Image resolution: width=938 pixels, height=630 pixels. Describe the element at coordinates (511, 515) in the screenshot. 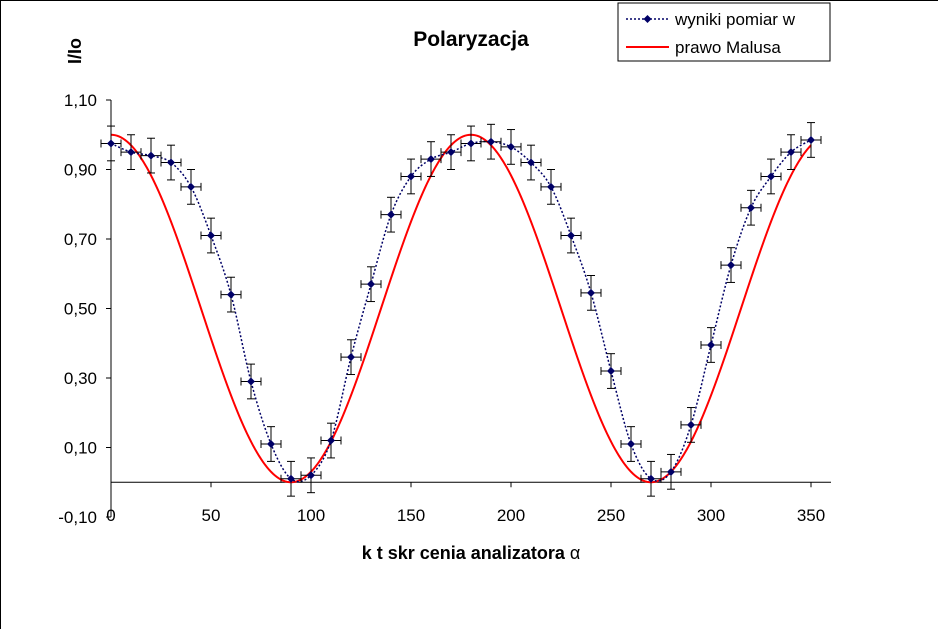

I see `x-tick-label: 200` at that location.